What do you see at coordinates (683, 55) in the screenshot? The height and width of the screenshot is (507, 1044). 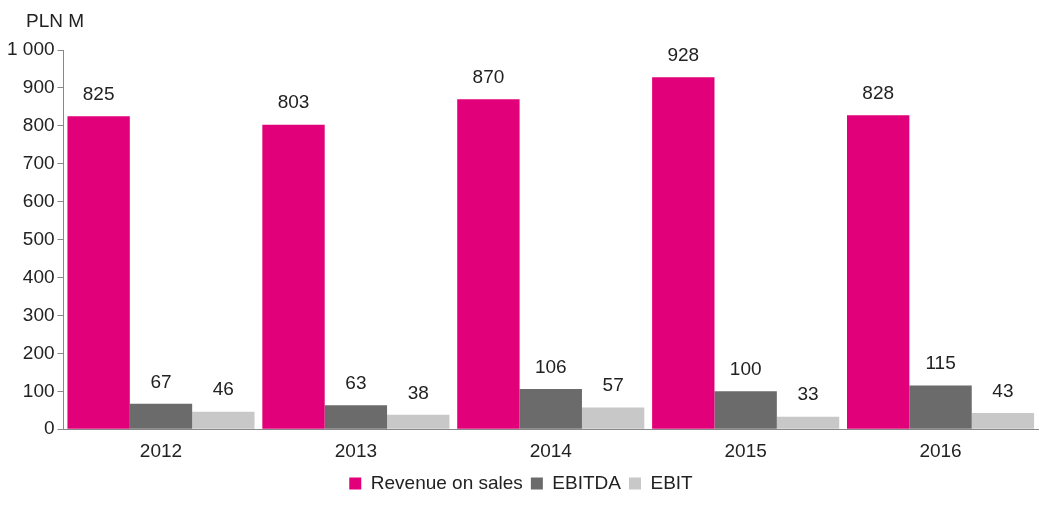 I see `data-label: 928` at bounding box center [683, 55].